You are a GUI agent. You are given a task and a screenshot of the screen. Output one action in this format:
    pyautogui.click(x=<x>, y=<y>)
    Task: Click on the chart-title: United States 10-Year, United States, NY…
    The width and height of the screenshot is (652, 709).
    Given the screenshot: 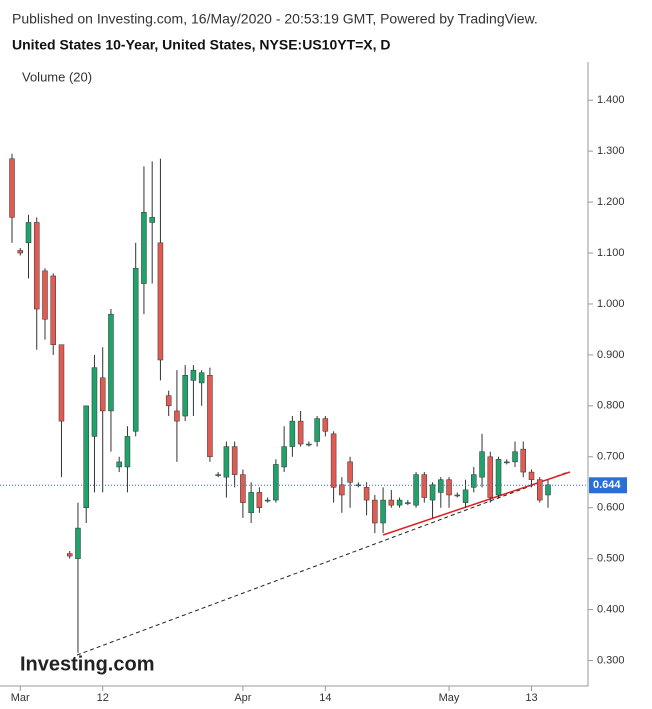 What is the action you would take?
    pyautogui.click(x=201, y=45)
    